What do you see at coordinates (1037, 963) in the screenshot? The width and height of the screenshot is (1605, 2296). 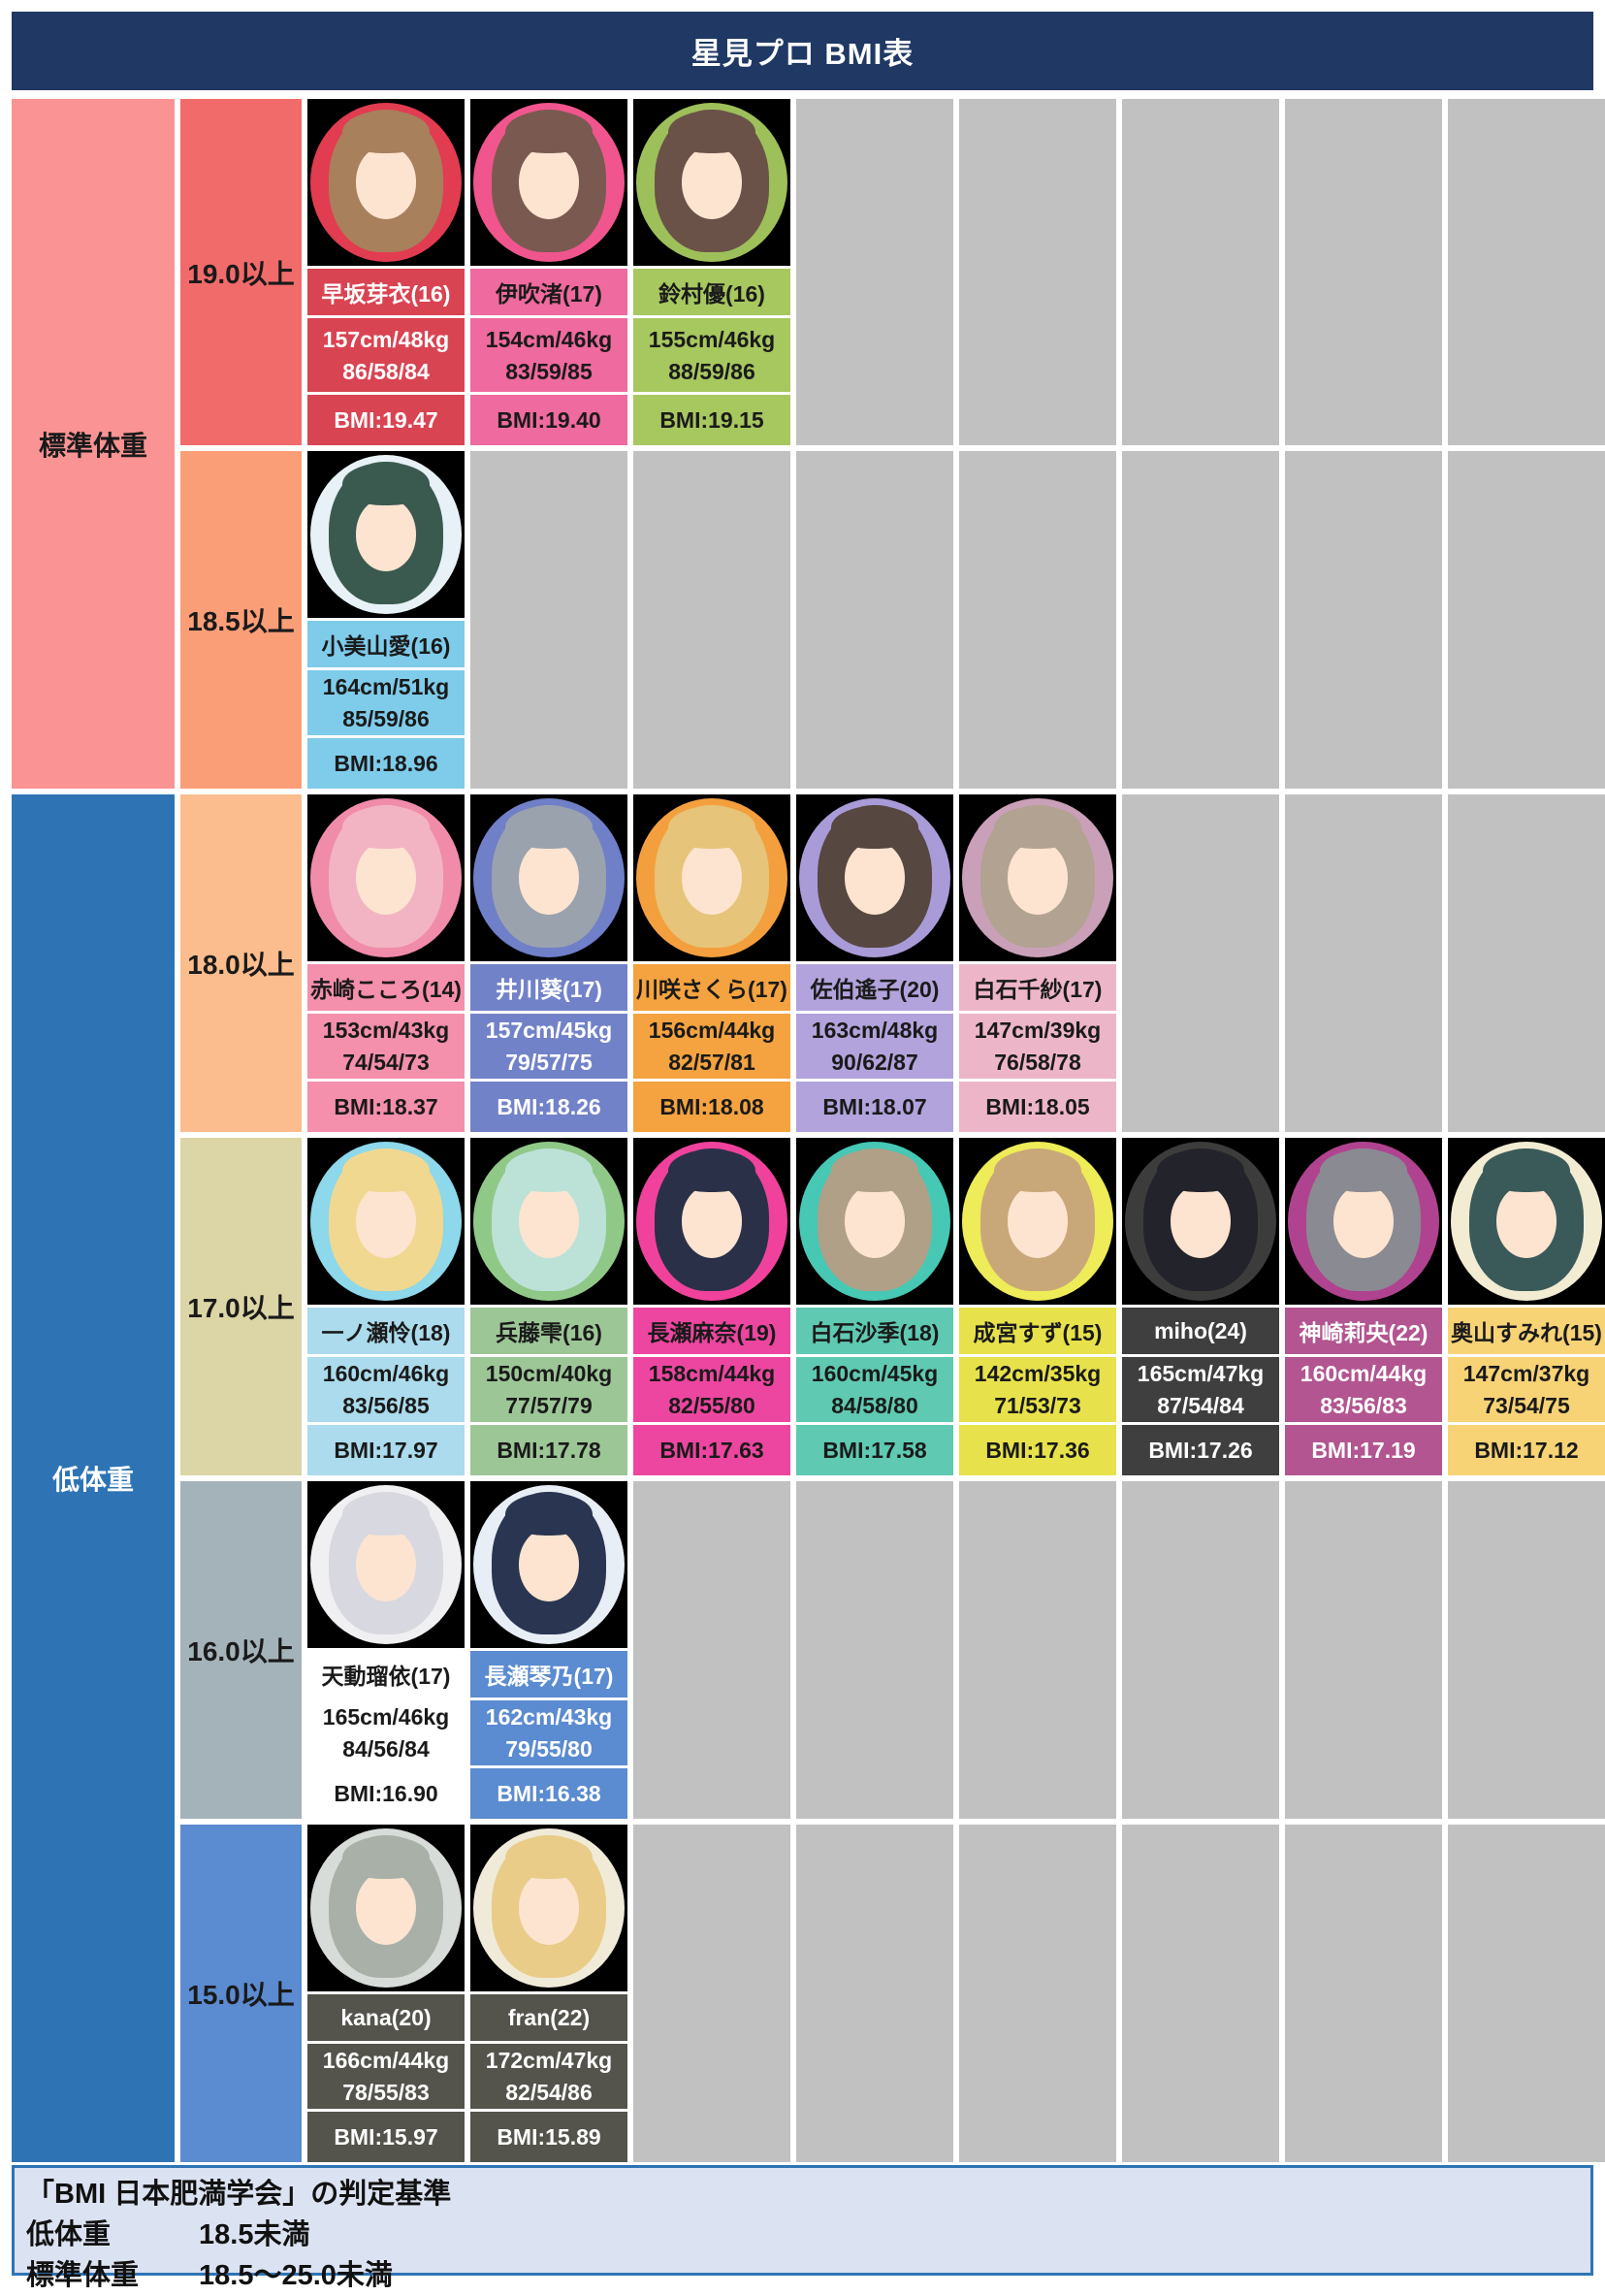 I see `idol-card: 白石千紗(17) 147cm/39kg 76/58/78 BMI:18.05` at bounding box center [1037, 963].